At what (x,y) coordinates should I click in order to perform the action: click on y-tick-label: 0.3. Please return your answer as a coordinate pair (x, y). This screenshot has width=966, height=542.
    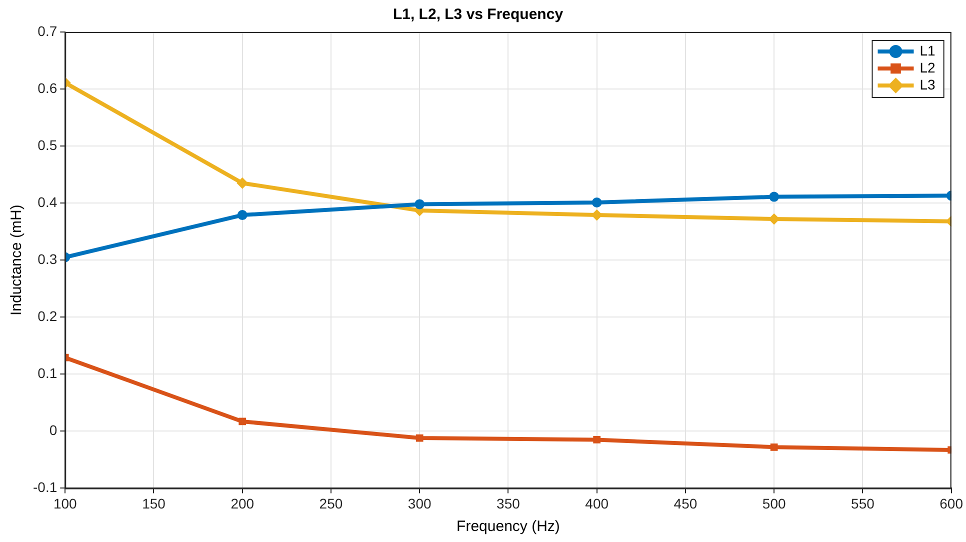
    Looking at the image, I should click on (48, 258).